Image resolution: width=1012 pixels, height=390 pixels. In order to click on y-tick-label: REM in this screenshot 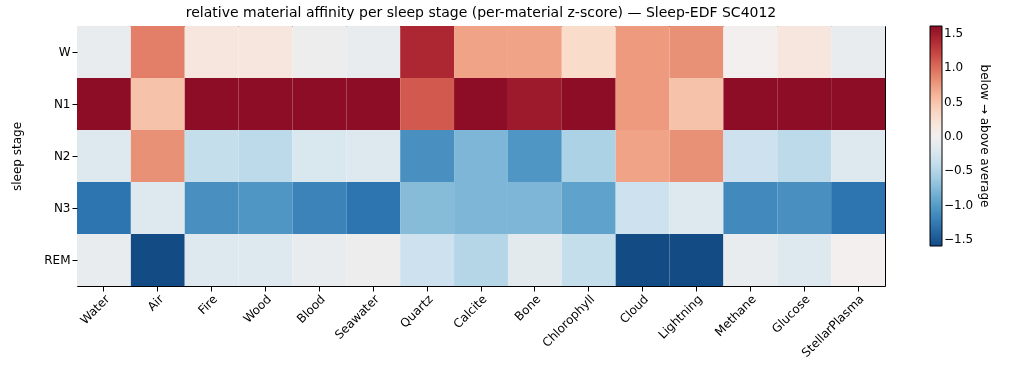, I will do `click(57, 260)`.